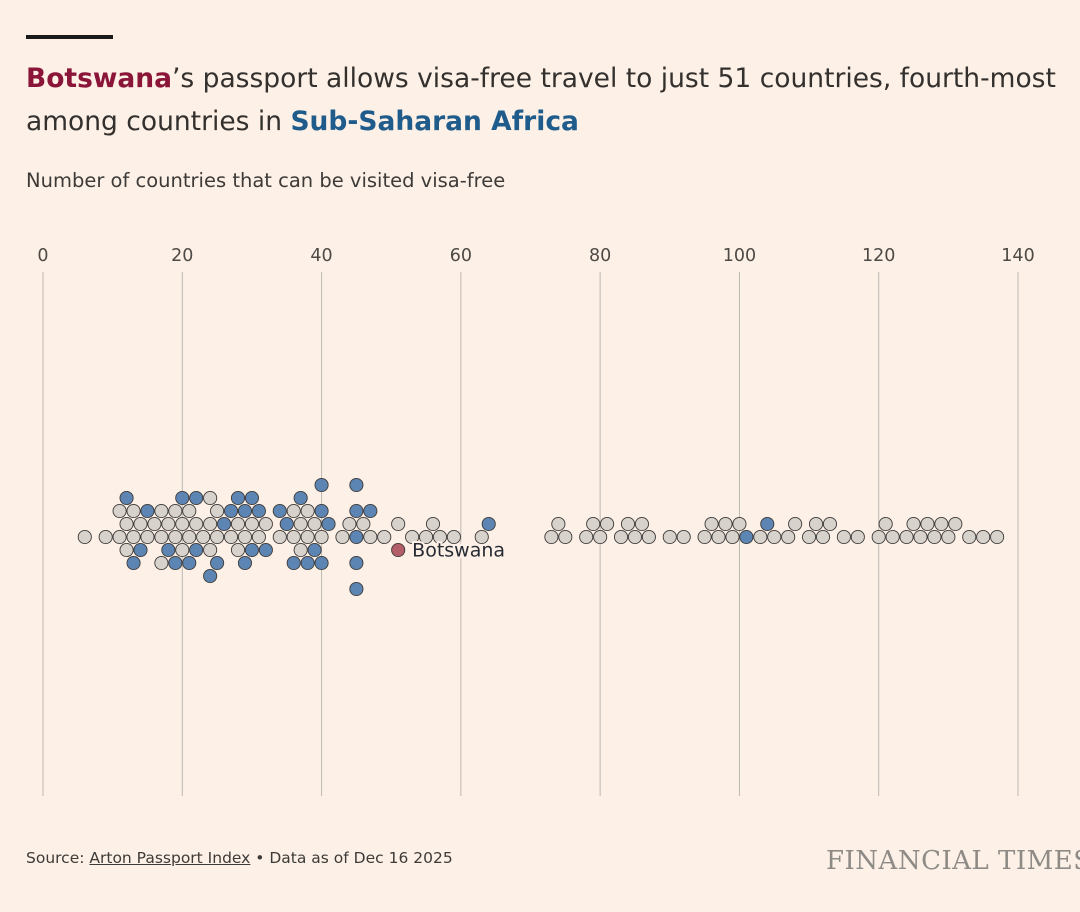 The image size is (1080, 912). Describe the element at coordinates (878, 256) in the screenshot. I see `x-tick-label-120: 120` at that location.